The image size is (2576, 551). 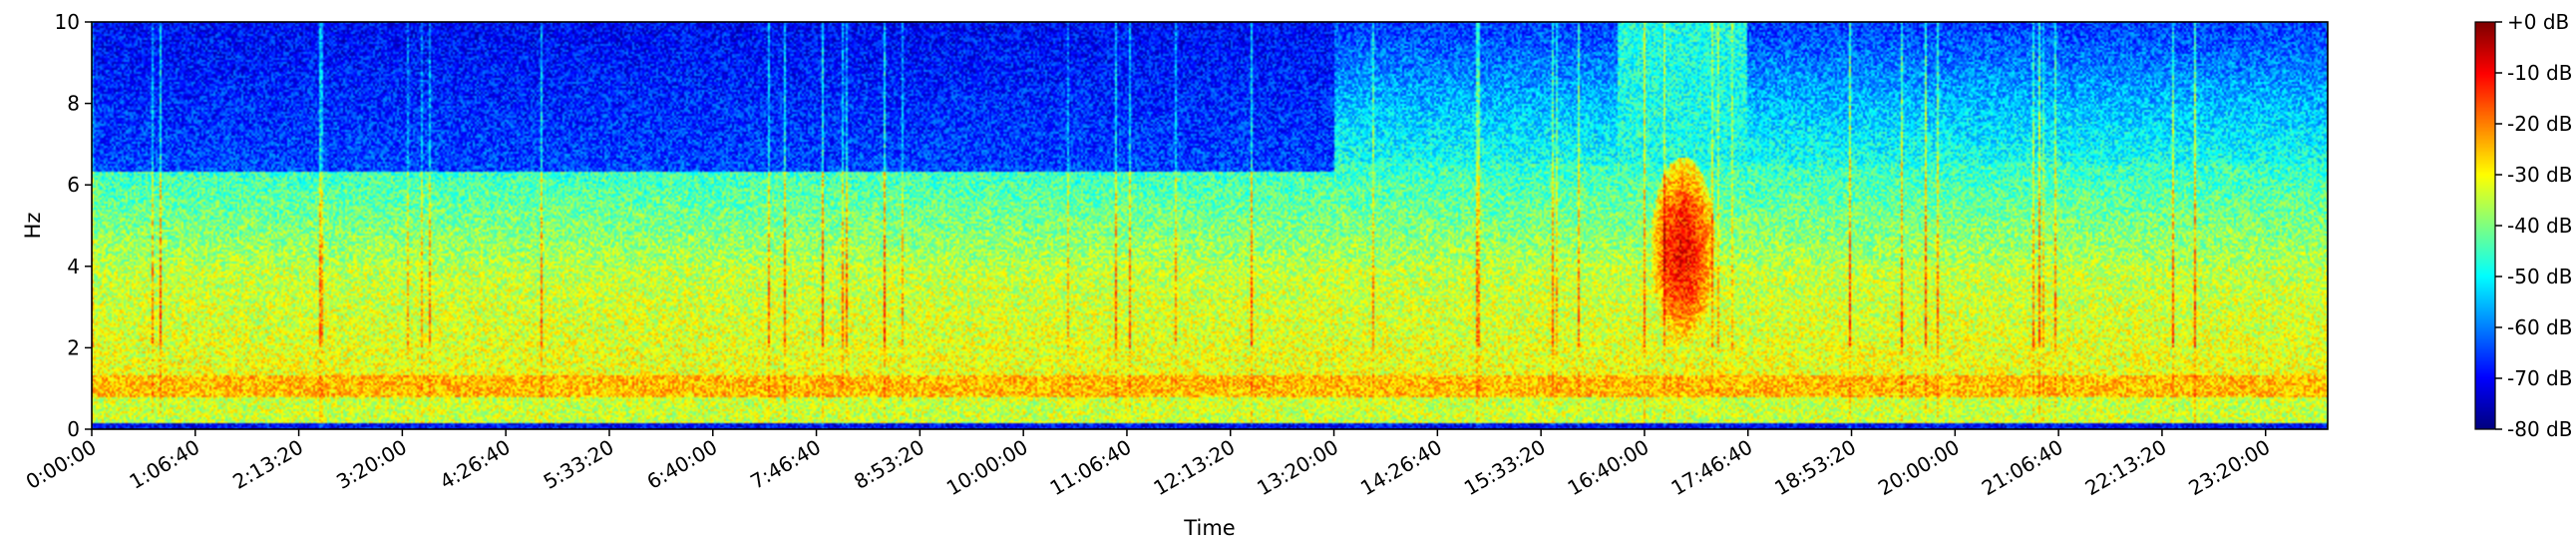 I want to click on x-tick-label: 4:26:40, so click(x=476, y=464).